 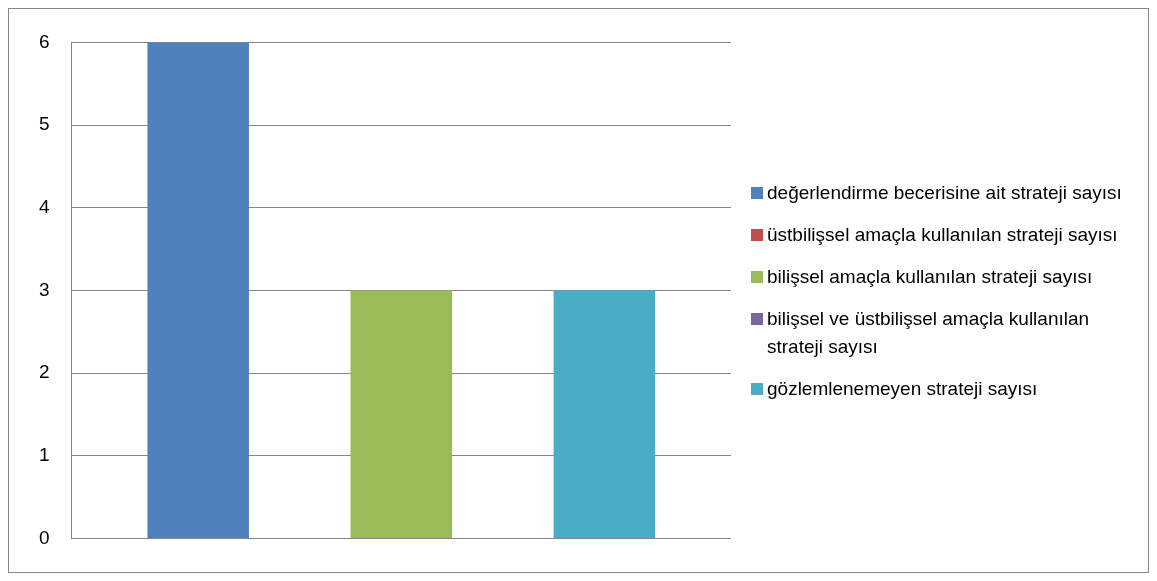 What do you see at coordinates (942, 234) in the screenshot?
I see `legend-label: üstbilişsel amaçla kullanılan strateji sayısı` at bounding box center [942, 234].